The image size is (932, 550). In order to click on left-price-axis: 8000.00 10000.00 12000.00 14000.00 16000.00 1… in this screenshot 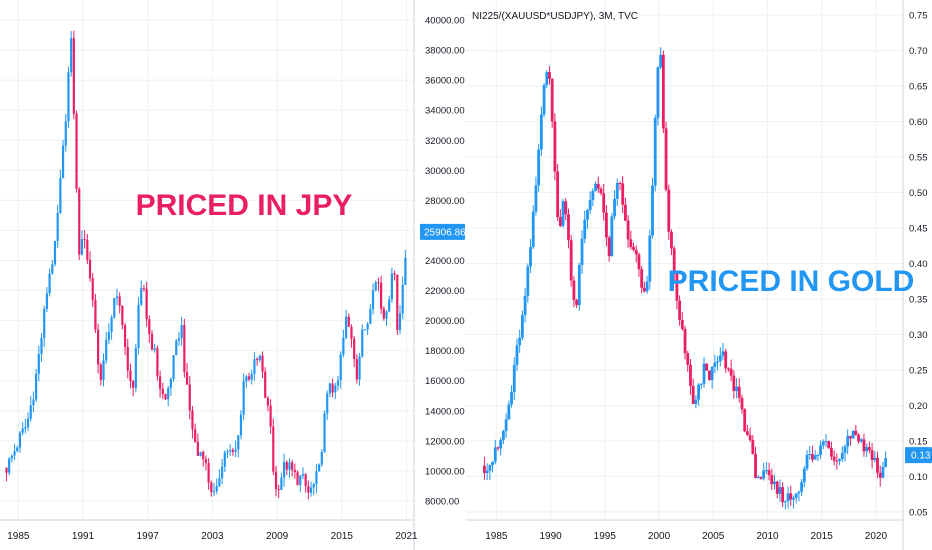, I will do `click(439, 275)`.